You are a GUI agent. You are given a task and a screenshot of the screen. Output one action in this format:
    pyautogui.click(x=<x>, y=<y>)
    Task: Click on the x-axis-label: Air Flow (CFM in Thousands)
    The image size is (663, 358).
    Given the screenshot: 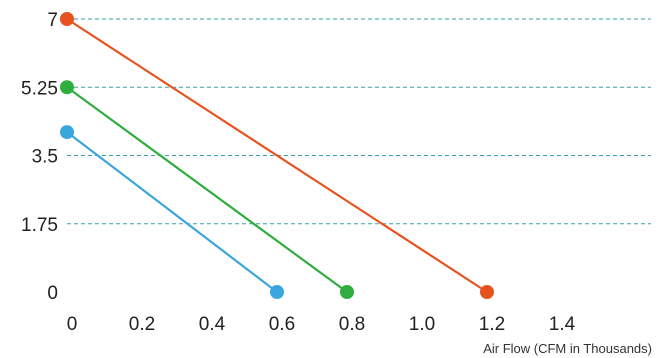 What is the action you would take?
    pyautogui.click(x=567, y=348)
    